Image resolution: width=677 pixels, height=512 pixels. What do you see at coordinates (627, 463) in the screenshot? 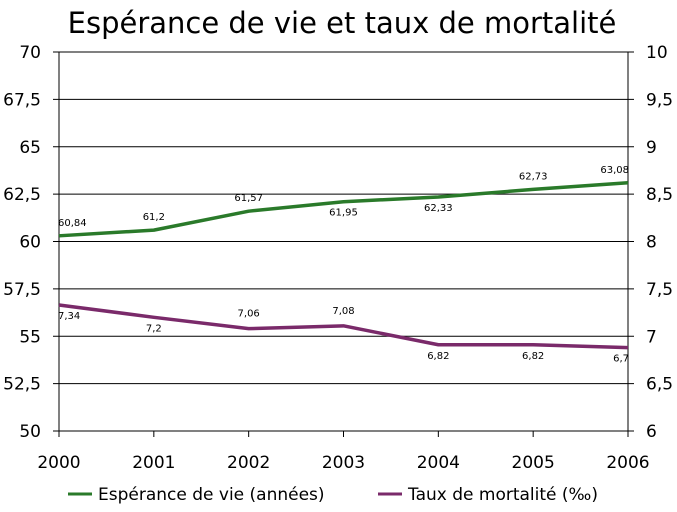
I see `x-tick-label: 2006` at bounding box center [627, 463].